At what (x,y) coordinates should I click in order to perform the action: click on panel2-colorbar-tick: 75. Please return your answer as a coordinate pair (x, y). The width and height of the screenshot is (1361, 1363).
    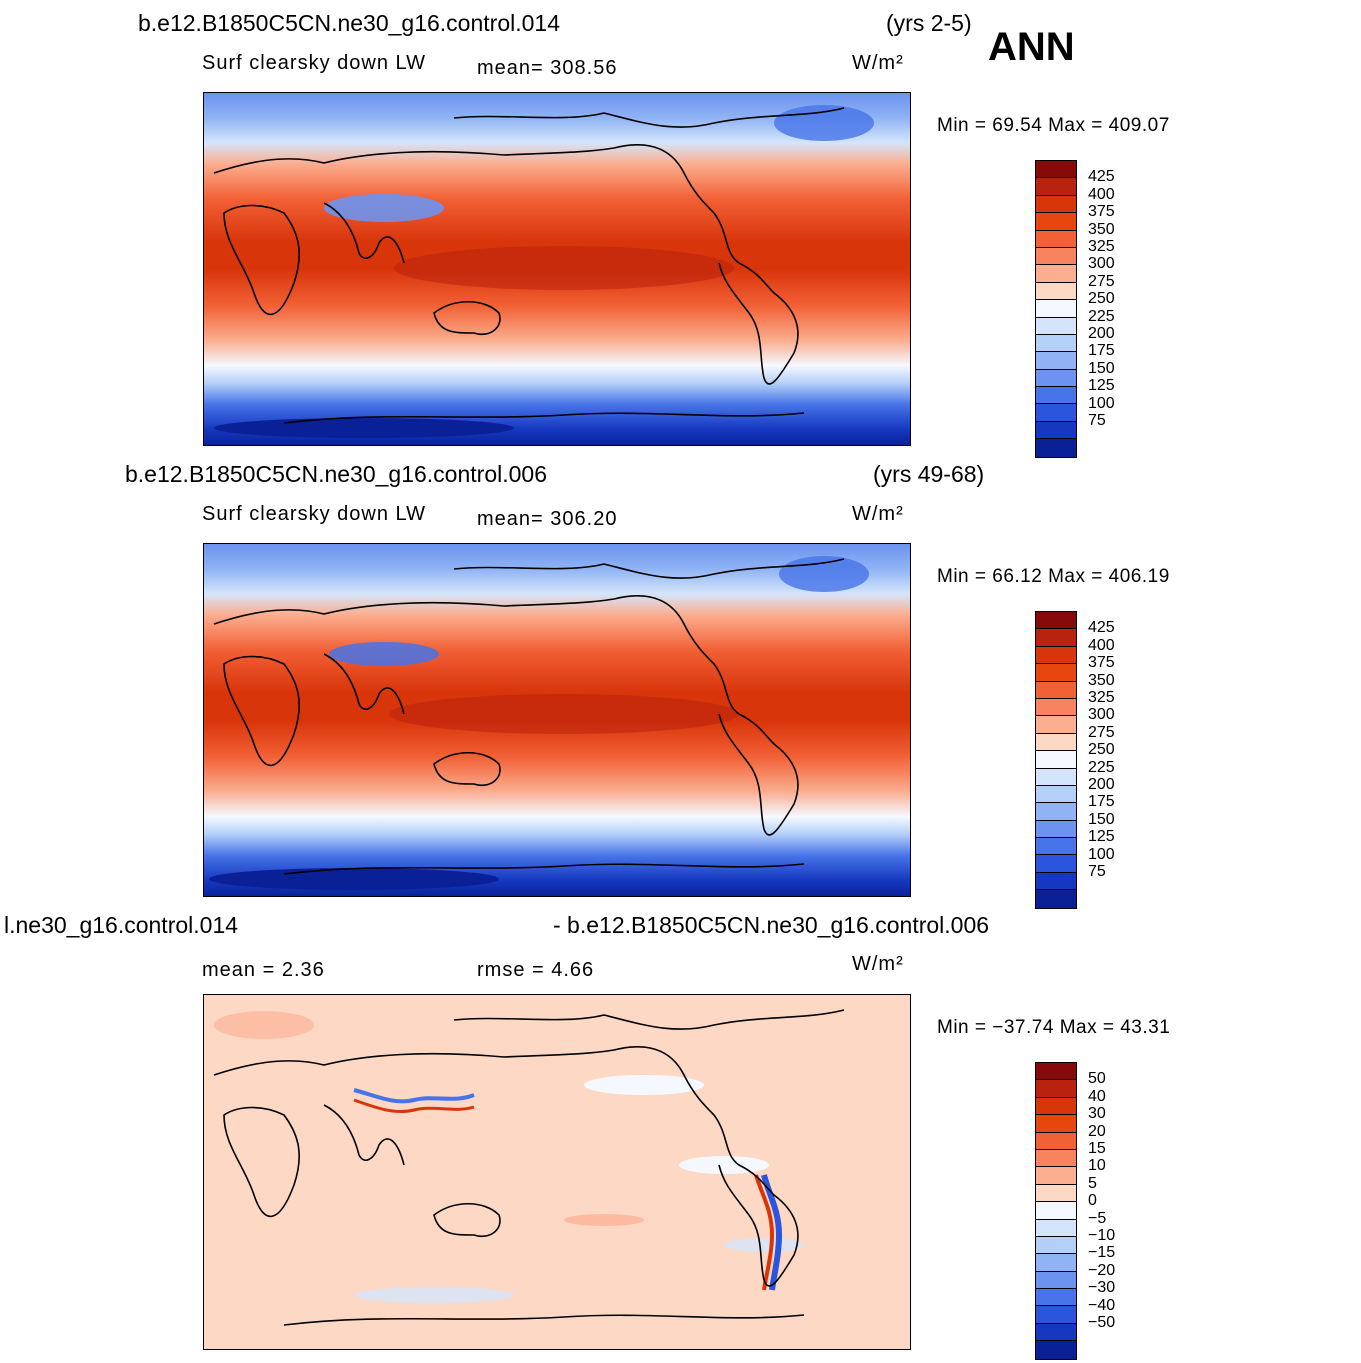
    Looking at the image, I should click on (1097, 871).